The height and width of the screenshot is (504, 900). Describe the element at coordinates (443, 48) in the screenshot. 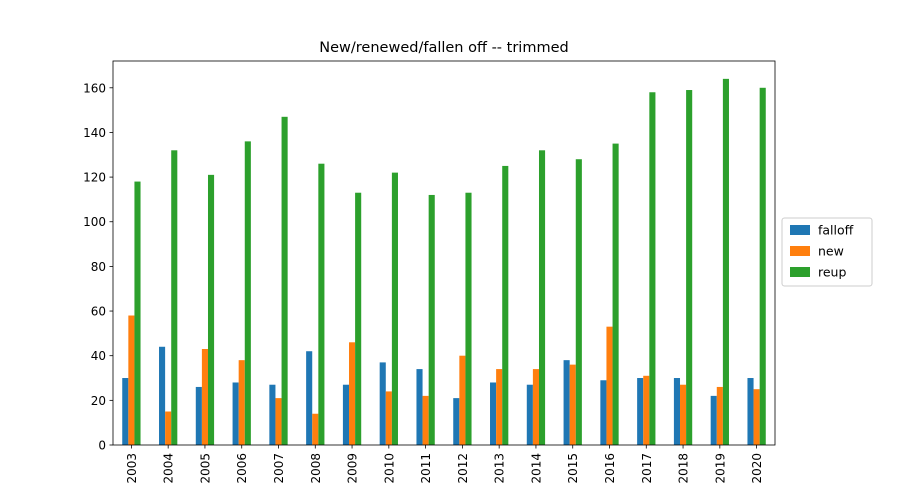

I see `chart-title: New/renewed/fallen off -- trimmed` at that location.